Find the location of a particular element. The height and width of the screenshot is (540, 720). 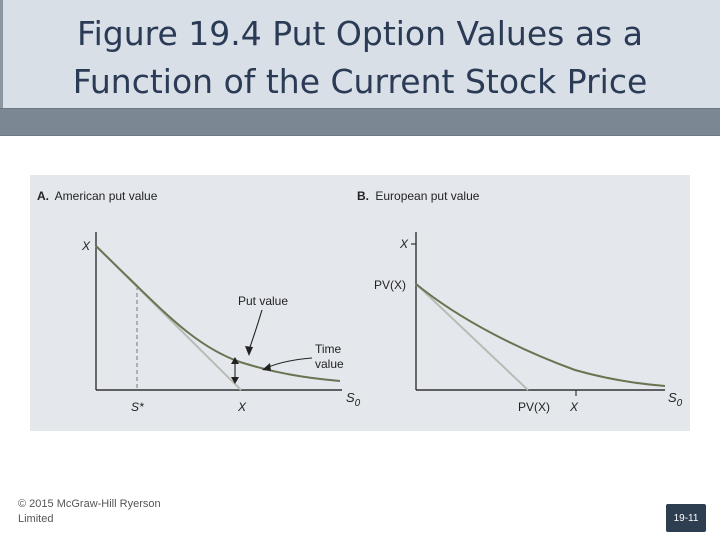

copyright-line1: © 2015 McGraw-Hill Ryerson is located at coordinates (89, 504).